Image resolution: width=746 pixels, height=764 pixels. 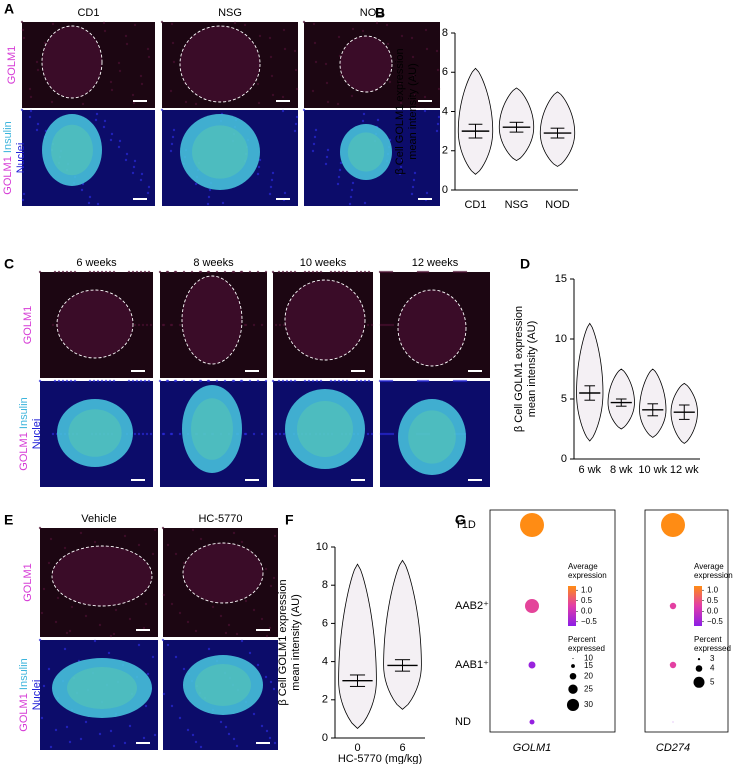 I want to click on y-tick-label: 15, so click(x=561, y=279).